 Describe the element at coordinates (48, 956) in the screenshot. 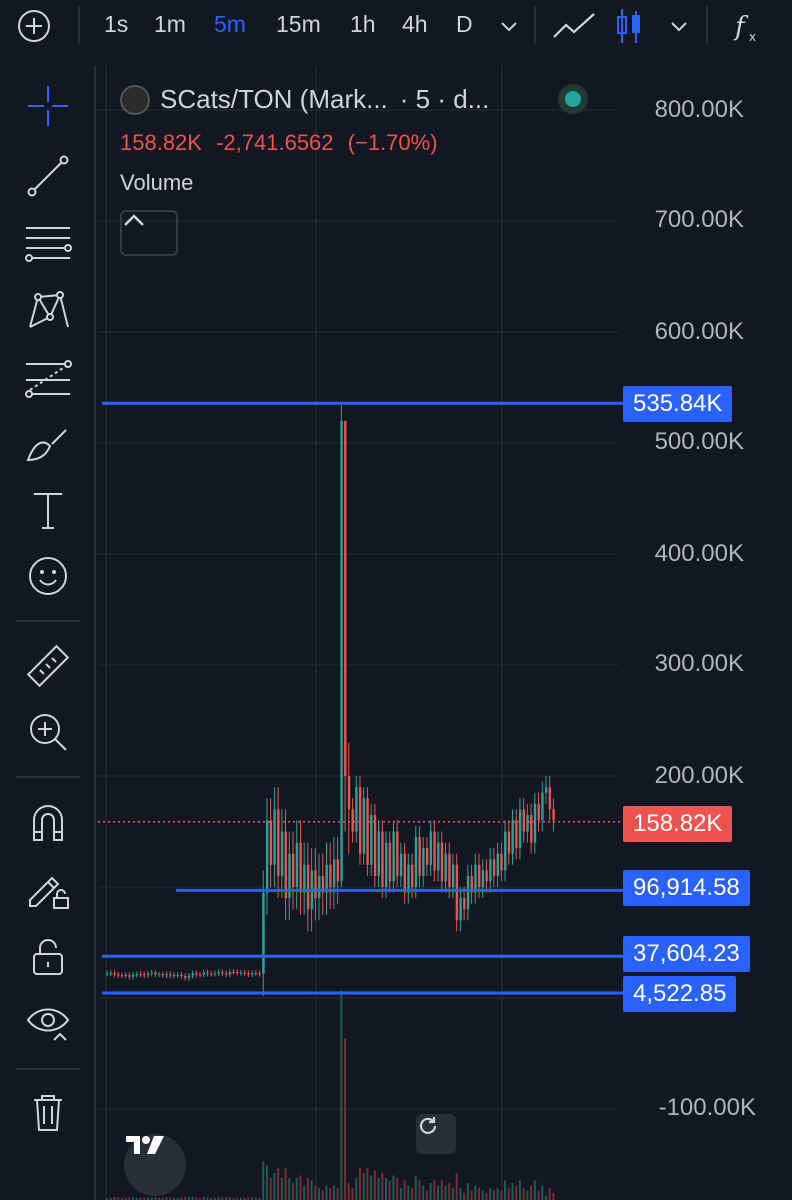

I see `lock-icon` at that location.